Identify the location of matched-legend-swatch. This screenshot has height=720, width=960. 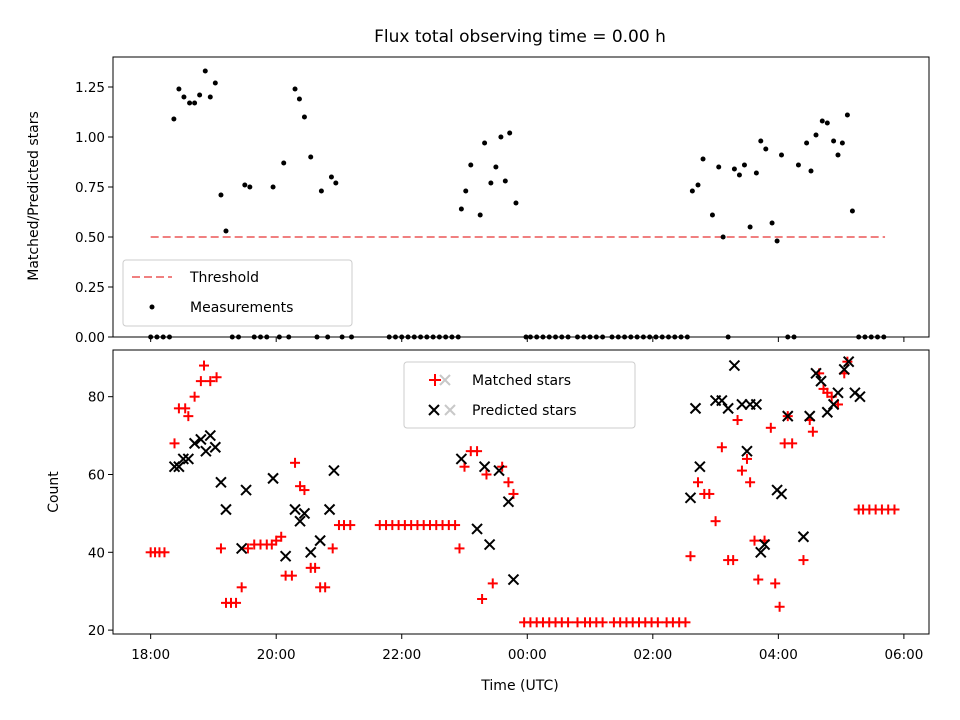
(435, 380).